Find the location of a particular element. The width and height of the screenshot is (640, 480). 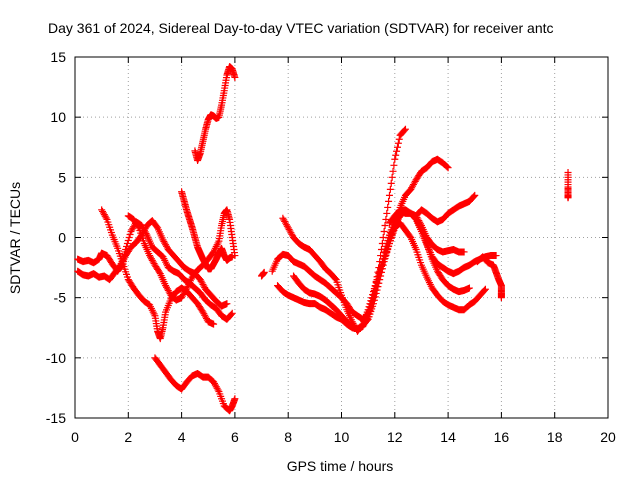

series-s4 is located at coordinates (181, 255).